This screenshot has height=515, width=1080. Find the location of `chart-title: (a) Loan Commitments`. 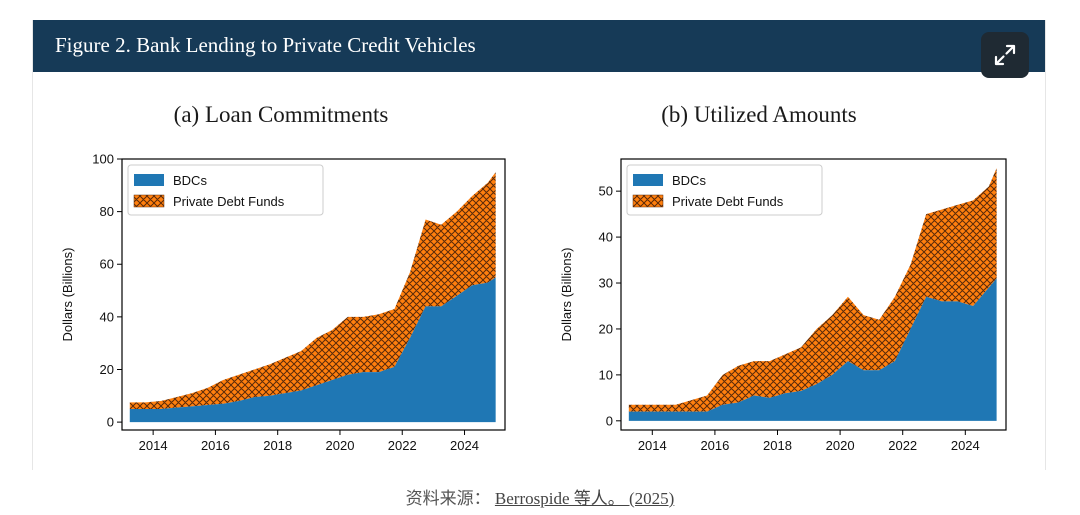

chart-title: (a) Loan Commitments is located at coordinates (281, 114).